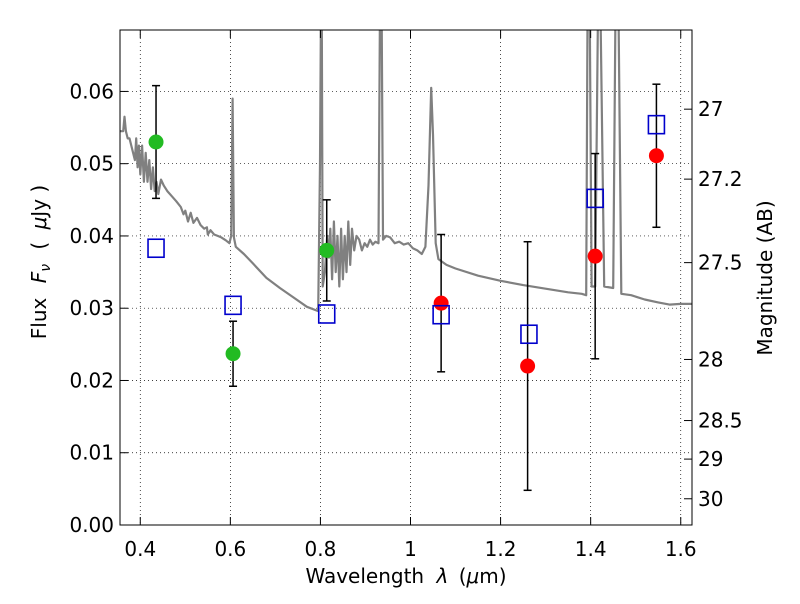 Image resolution: width=800 pixels, height=604 pixels. Describe the element at coordinates (91, 525) in the screenshot. I see `y-tick-label: 0.00` at that location.